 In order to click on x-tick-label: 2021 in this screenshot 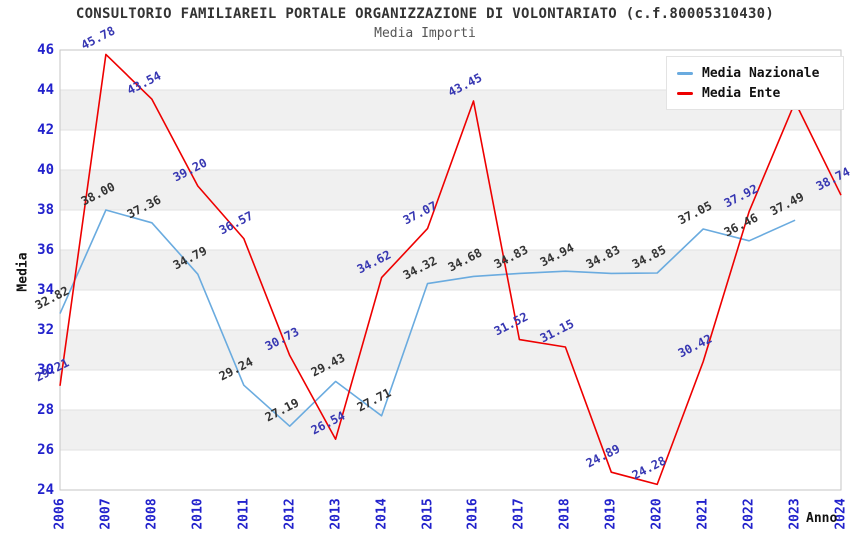, I will do `click(703, 514)`.